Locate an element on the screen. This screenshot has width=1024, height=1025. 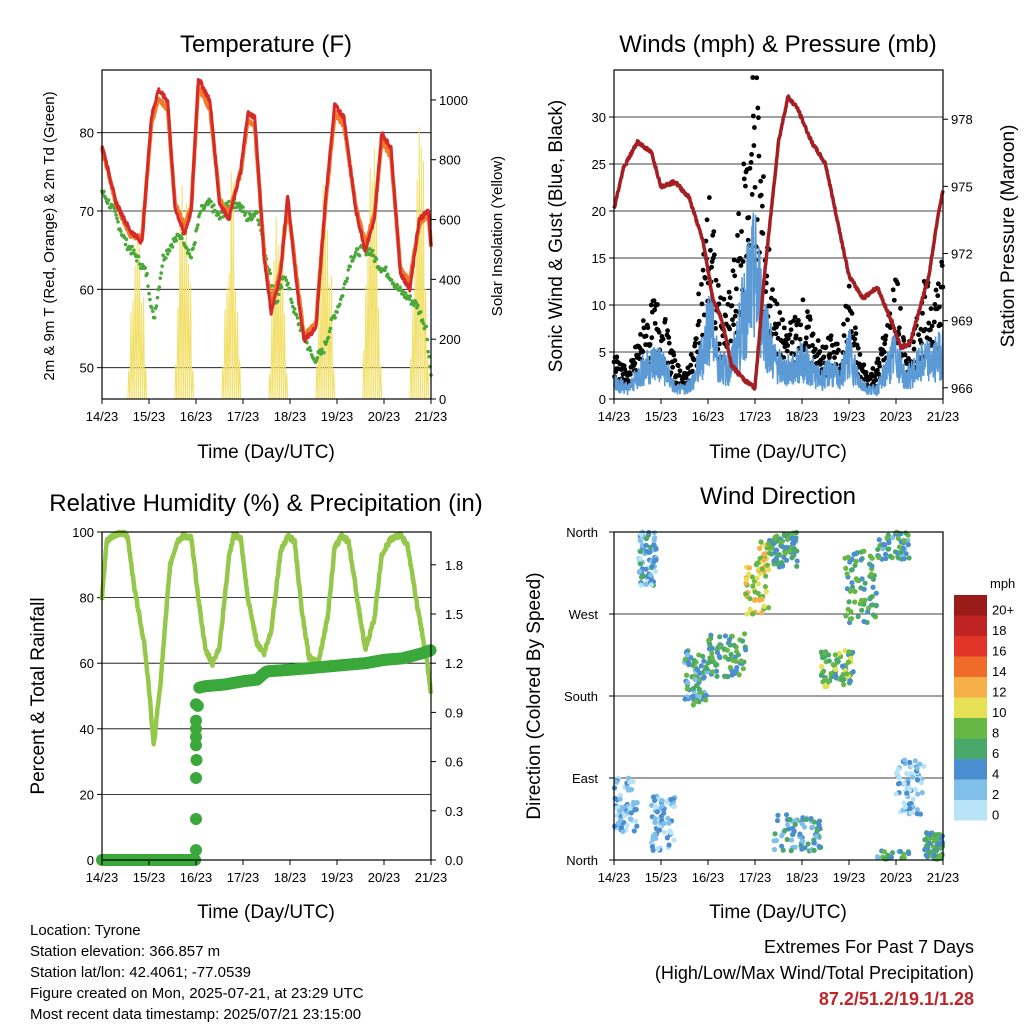
plot-frame is located at coordinates (266, 696).